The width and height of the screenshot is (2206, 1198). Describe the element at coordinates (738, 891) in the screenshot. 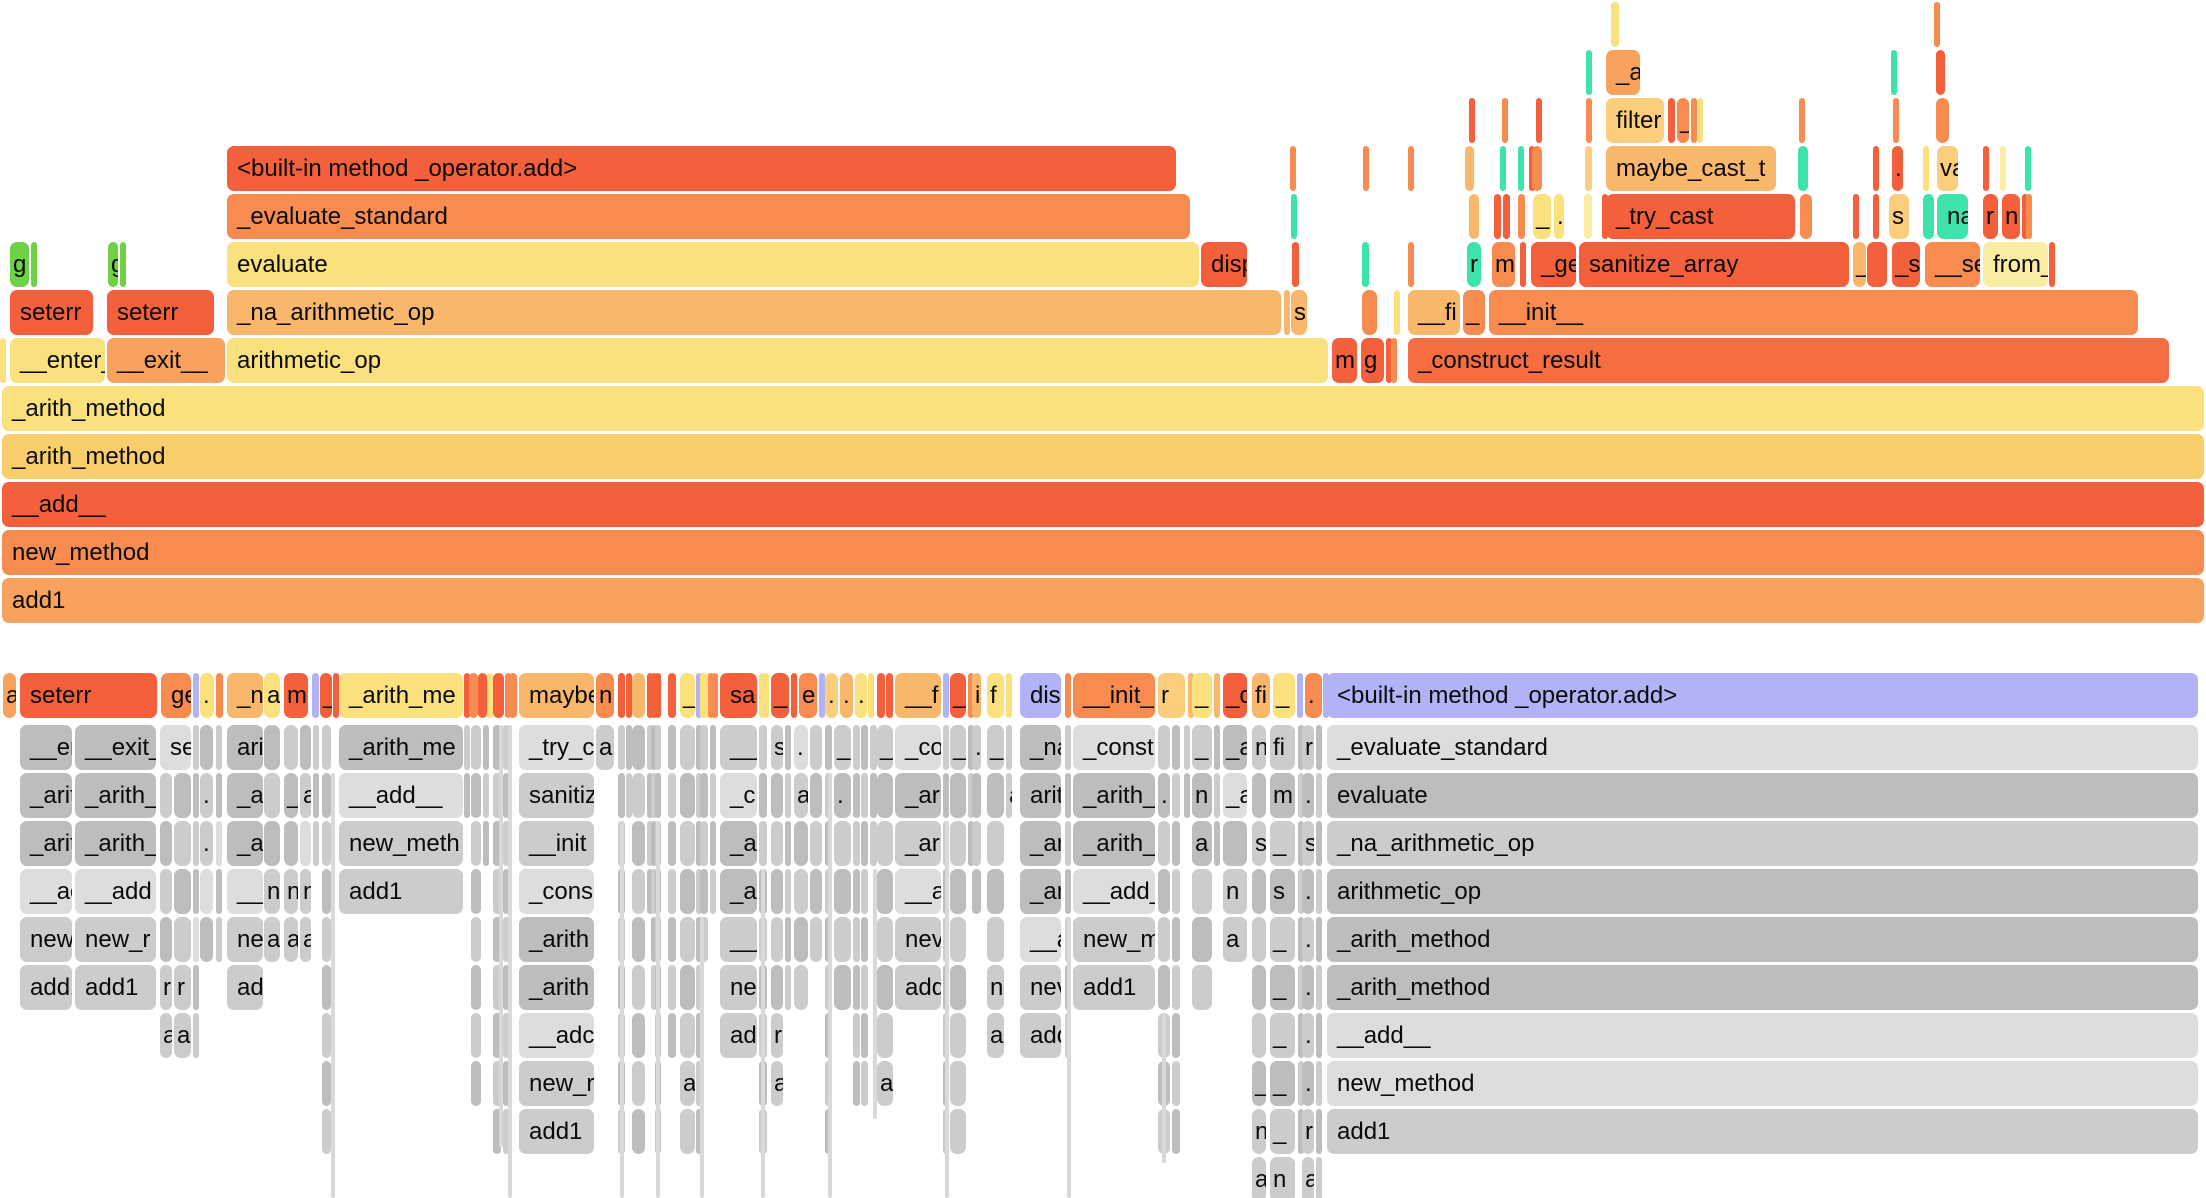

I see `caller-frame: _a` at that location.